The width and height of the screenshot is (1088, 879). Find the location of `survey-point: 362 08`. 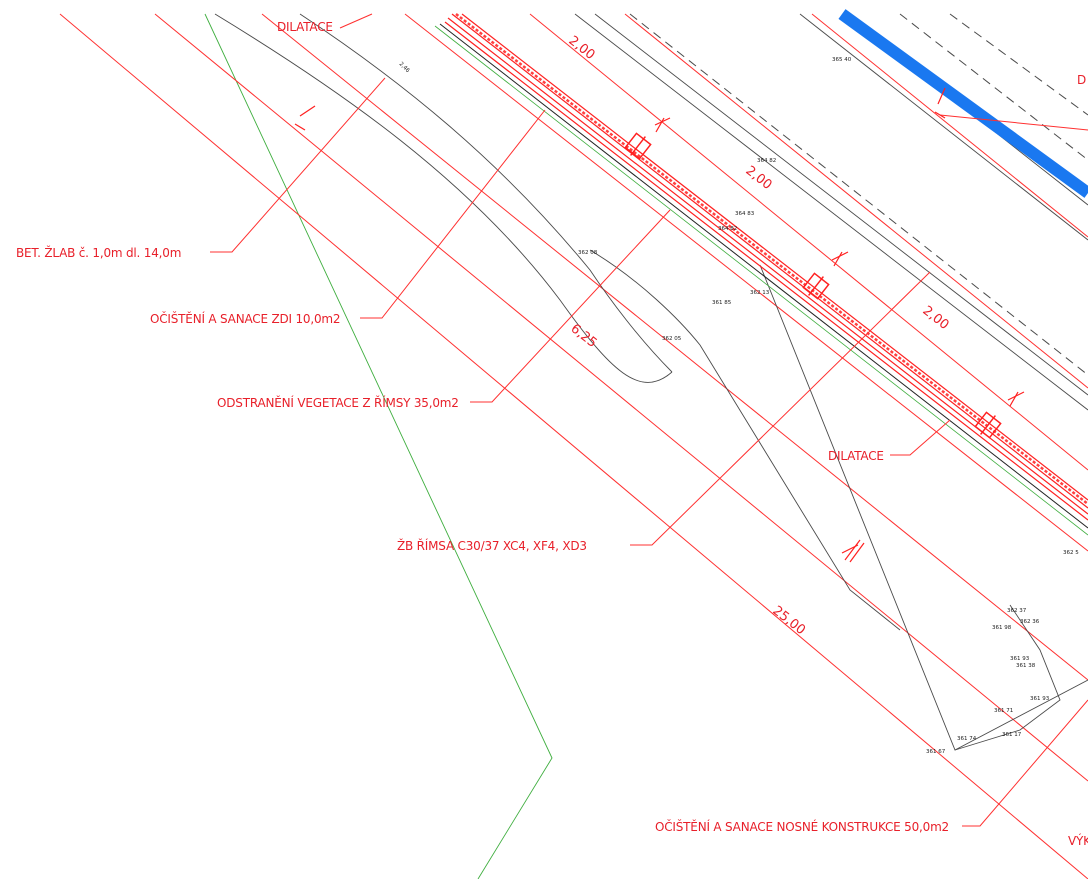

survey-point: 362 08 is located at coordinates (588, 253).